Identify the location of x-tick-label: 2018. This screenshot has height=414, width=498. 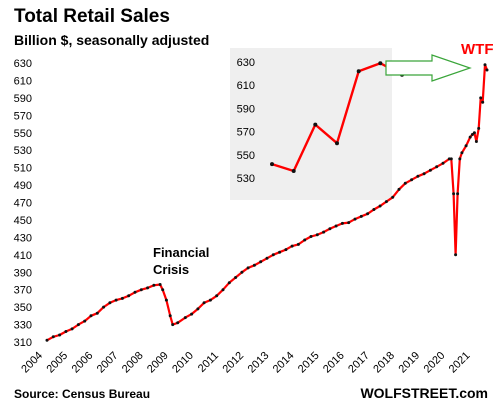
(384, 363).